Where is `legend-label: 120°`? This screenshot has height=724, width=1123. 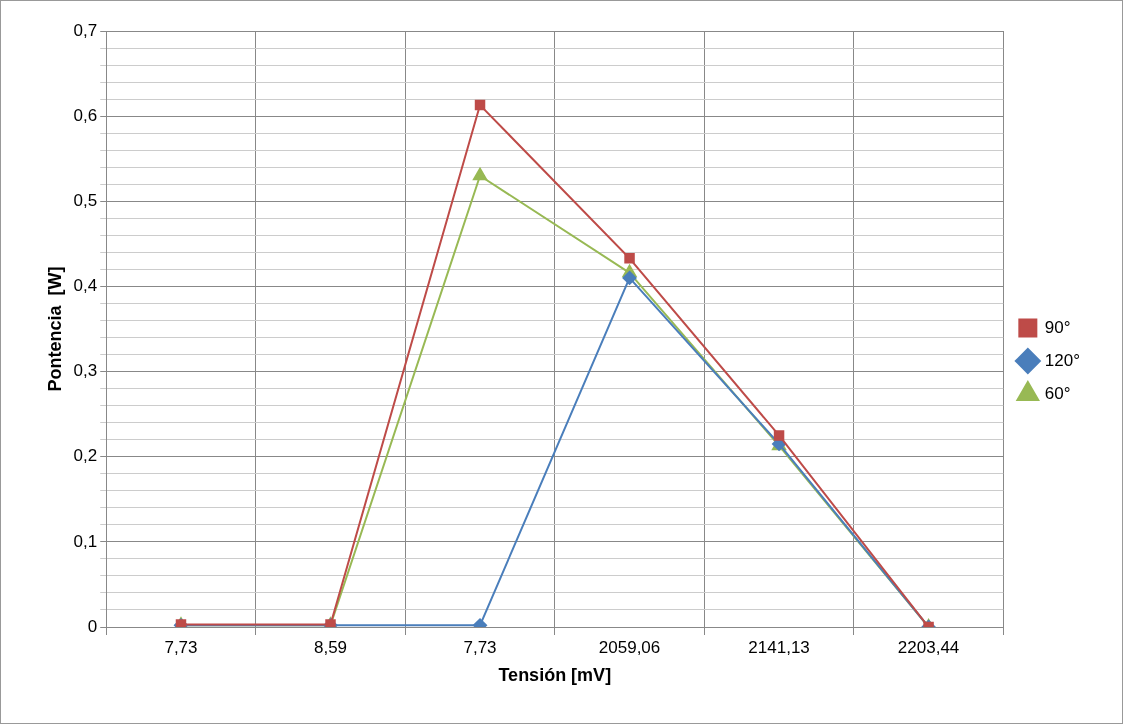
legend-label: 120° is located at coordinates (1062, 360).